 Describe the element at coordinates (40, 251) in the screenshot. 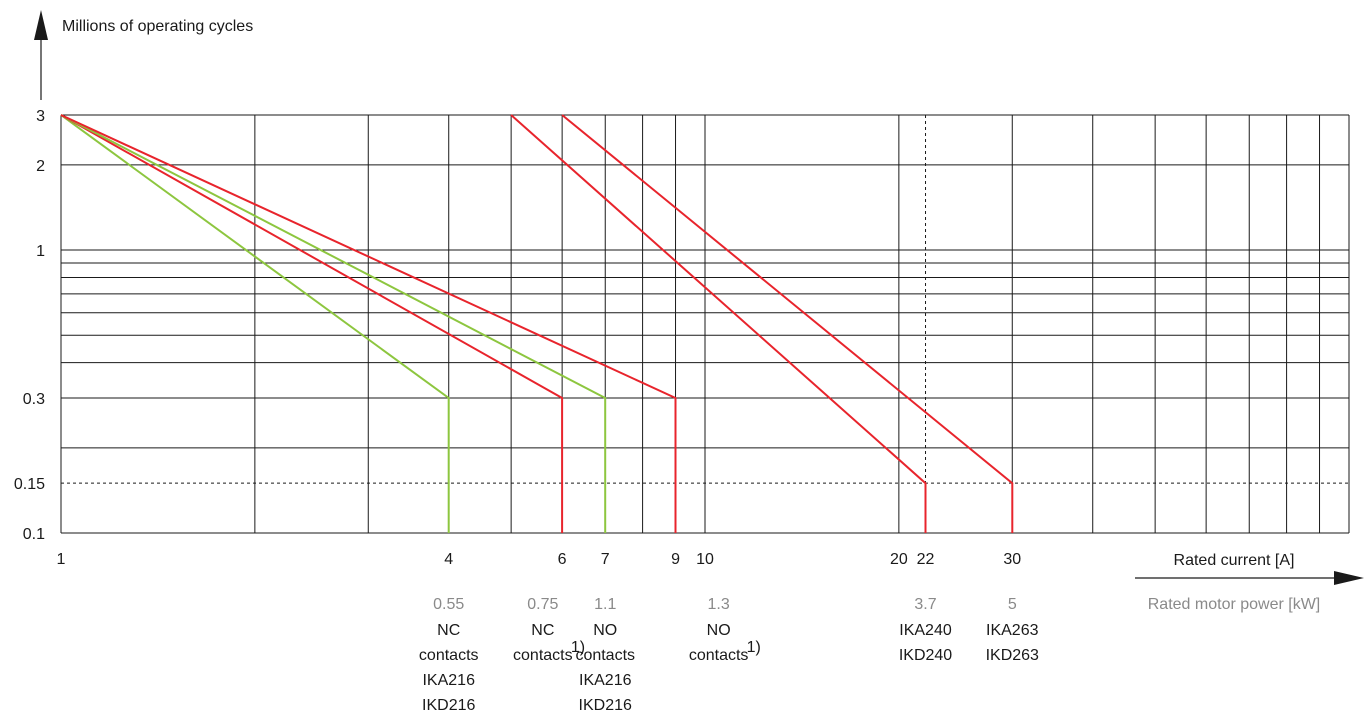

I see `y-tick-label: 1` at that location.